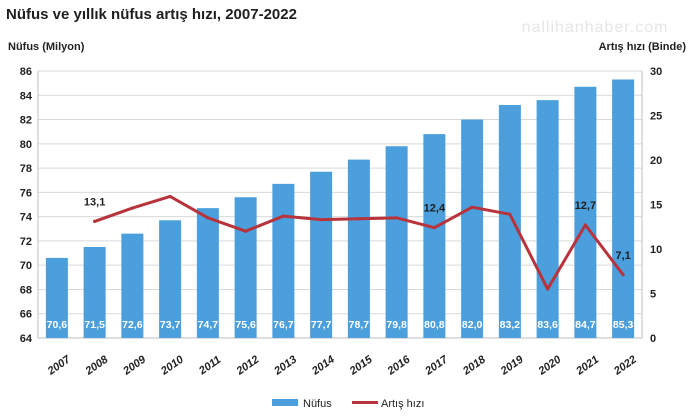  I want to click on y2-tick-label: 5, so click(653, 295).